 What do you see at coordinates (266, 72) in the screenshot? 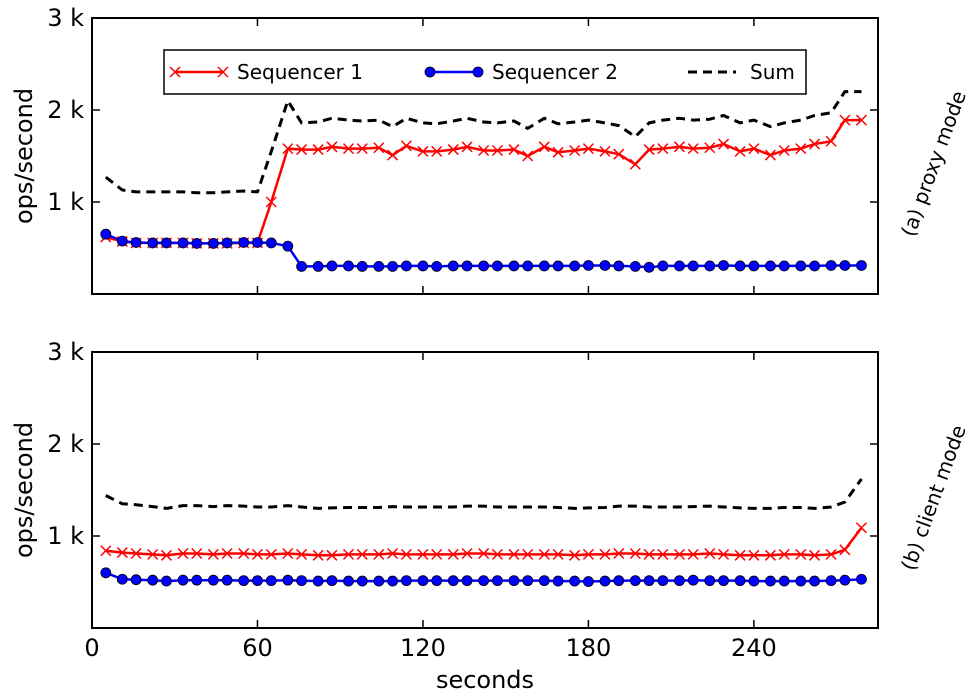
I see `legend-entry: Sequencer 1` at bounding box center [266, 72].